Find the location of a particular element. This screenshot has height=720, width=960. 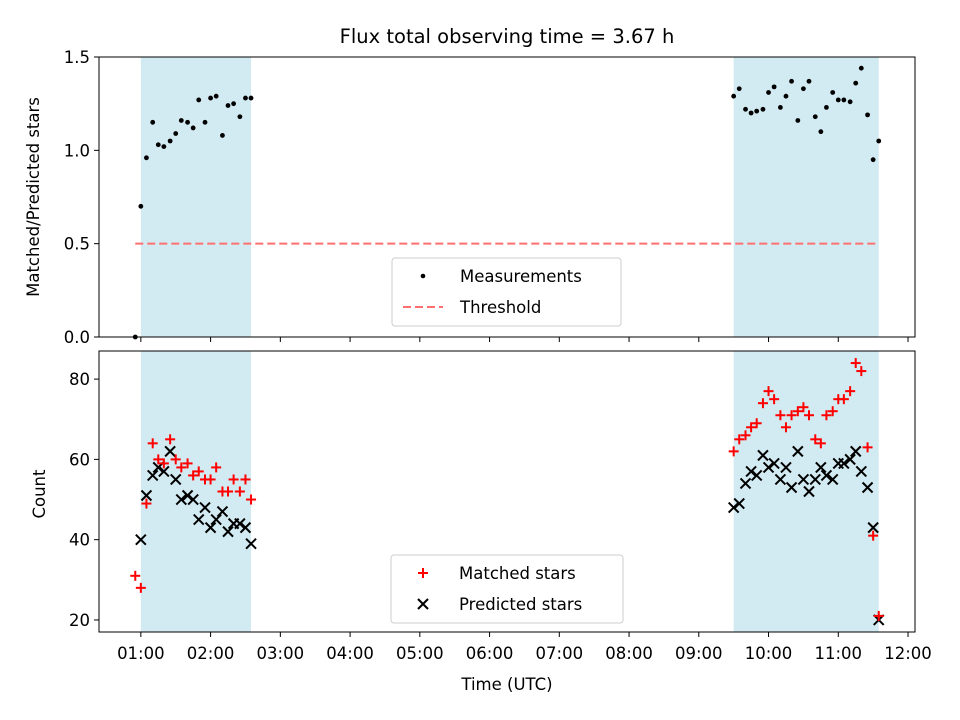

y-tick-label: 80 is located at coordinates (79, 379).